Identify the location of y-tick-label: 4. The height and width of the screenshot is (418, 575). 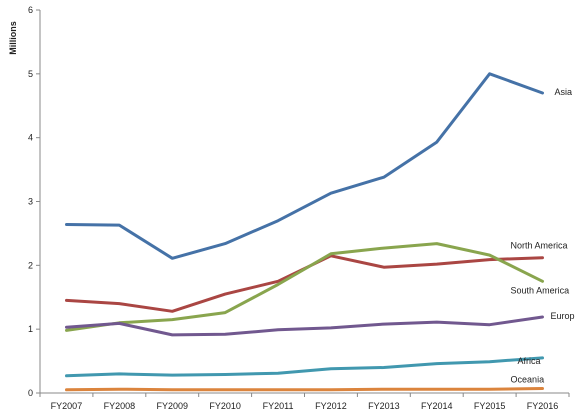
(30, 138).